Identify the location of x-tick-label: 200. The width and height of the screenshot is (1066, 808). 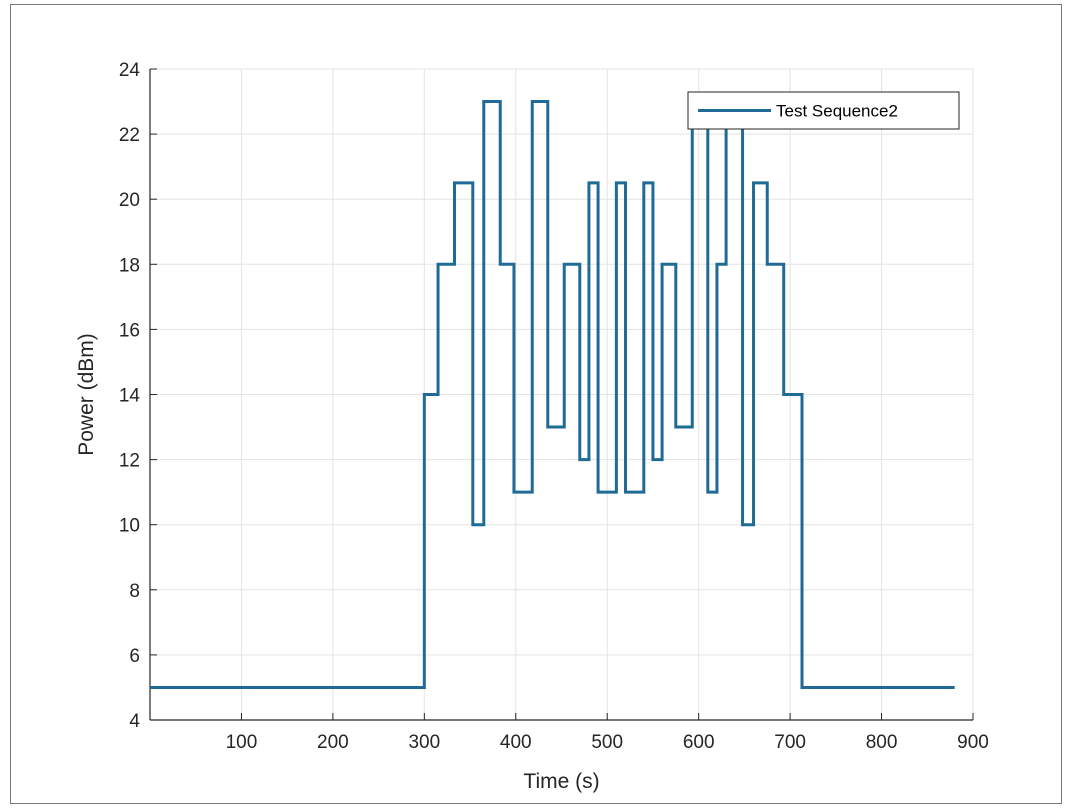
(333, 742).